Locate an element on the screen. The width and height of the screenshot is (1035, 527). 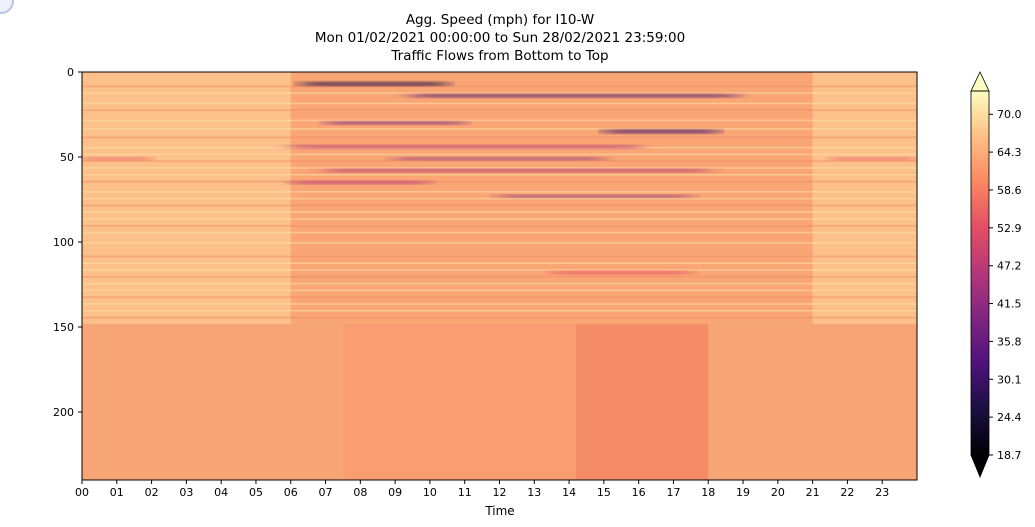
colorbar-tick-label: 30.1 is located at coordinates (1009, 379).